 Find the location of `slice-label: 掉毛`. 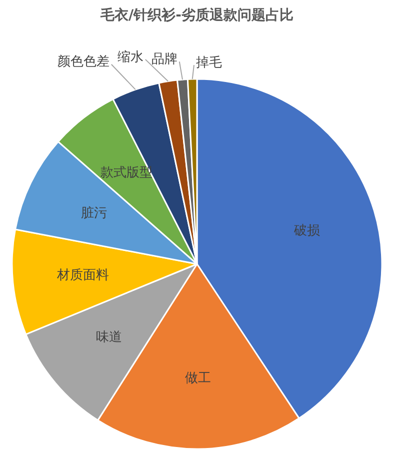

slice-label: 掉毛 is located at coordinates (209, 62).